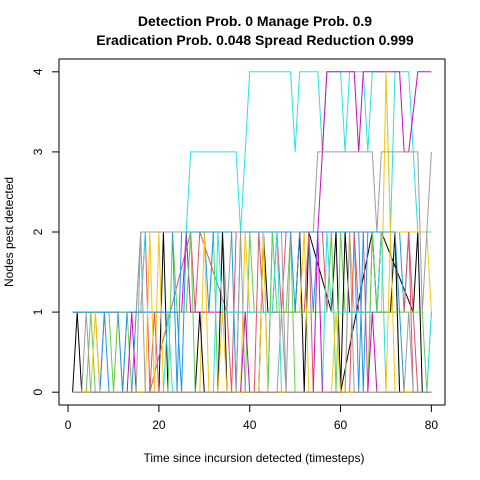 This screenshot has height=480, width=480. Describe the element at coordinates (250, 425) in the screenshot. I see `x-tick-label: 40` at that location.